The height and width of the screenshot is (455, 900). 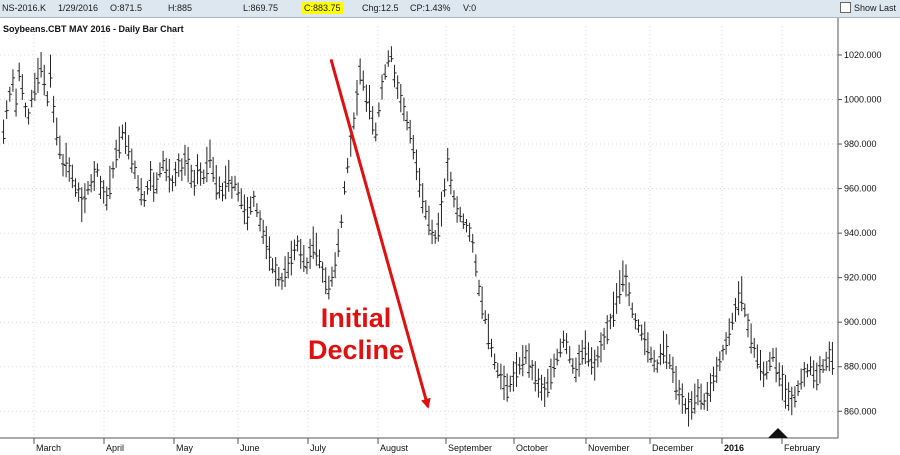 What do you see at coordinates (380, 234) in the screenshot?
I see `decline-arrow-line` at bounding box center [380, 234].